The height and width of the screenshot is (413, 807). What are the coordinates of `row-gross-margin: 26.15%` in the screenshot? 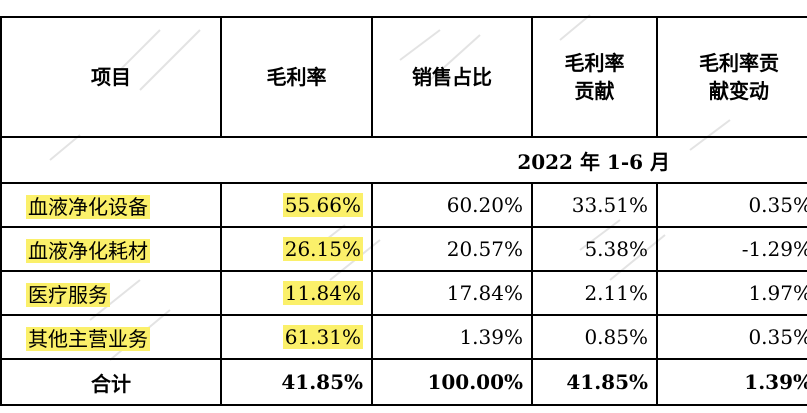 It's located at (296, 249).